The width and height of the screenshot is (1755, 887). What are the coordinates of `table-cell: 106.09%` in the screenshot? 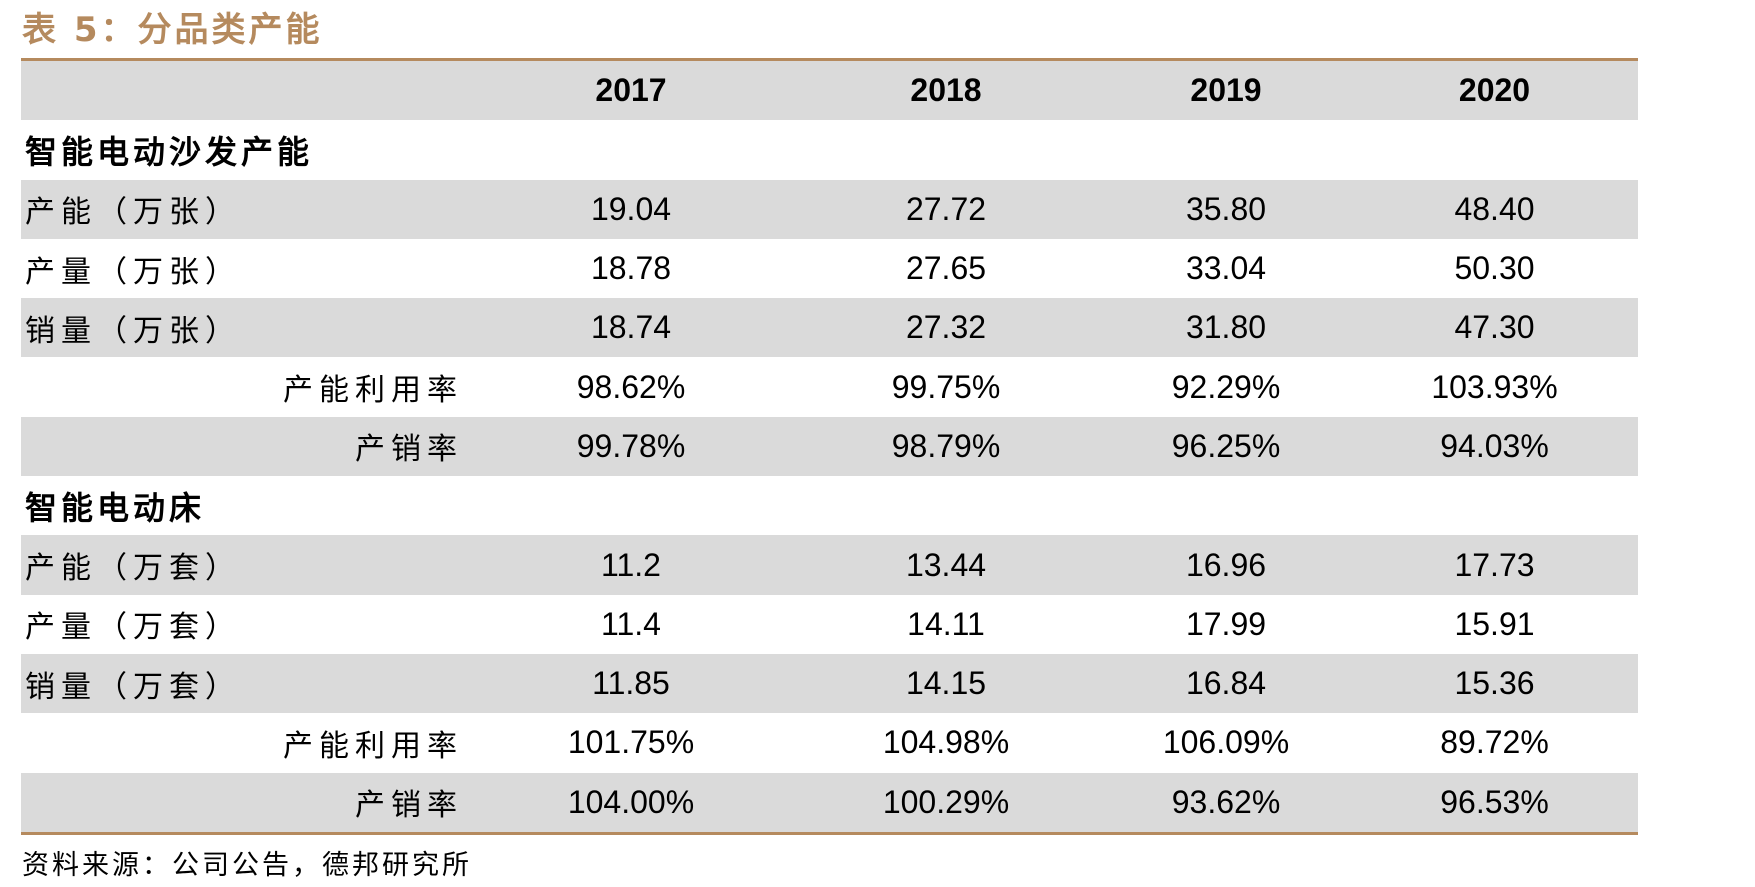 It's located at (1226, 742).